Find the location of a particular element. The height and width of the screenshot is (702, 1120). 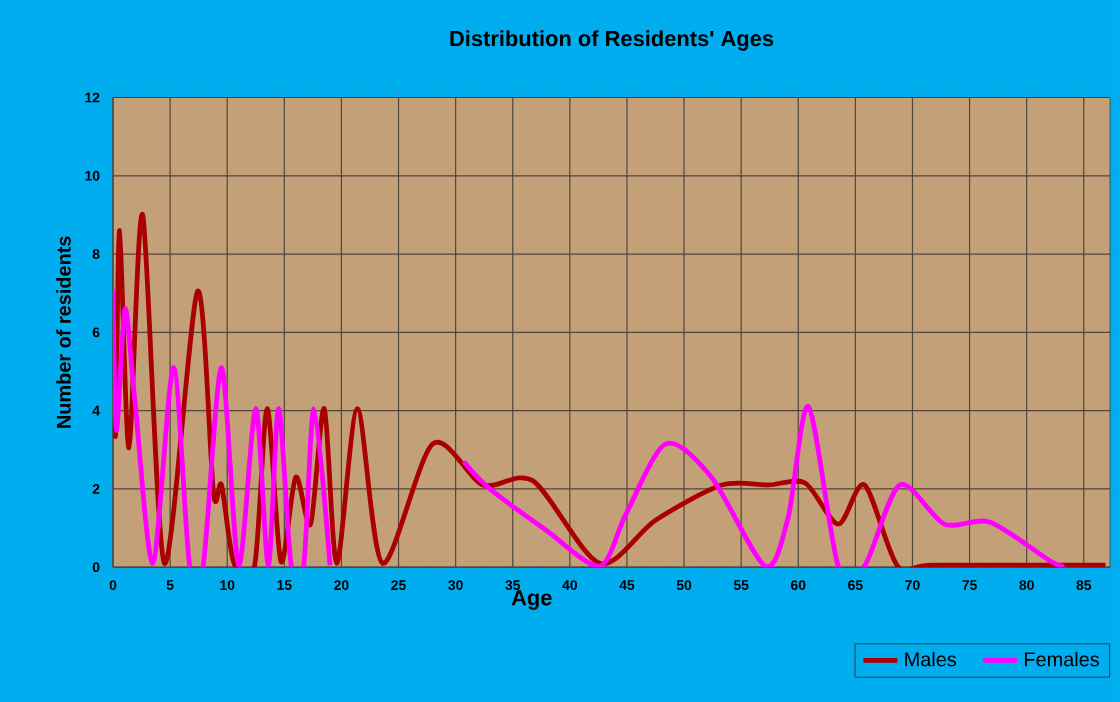

legend-label: Males is located at coordinates (931, 659).